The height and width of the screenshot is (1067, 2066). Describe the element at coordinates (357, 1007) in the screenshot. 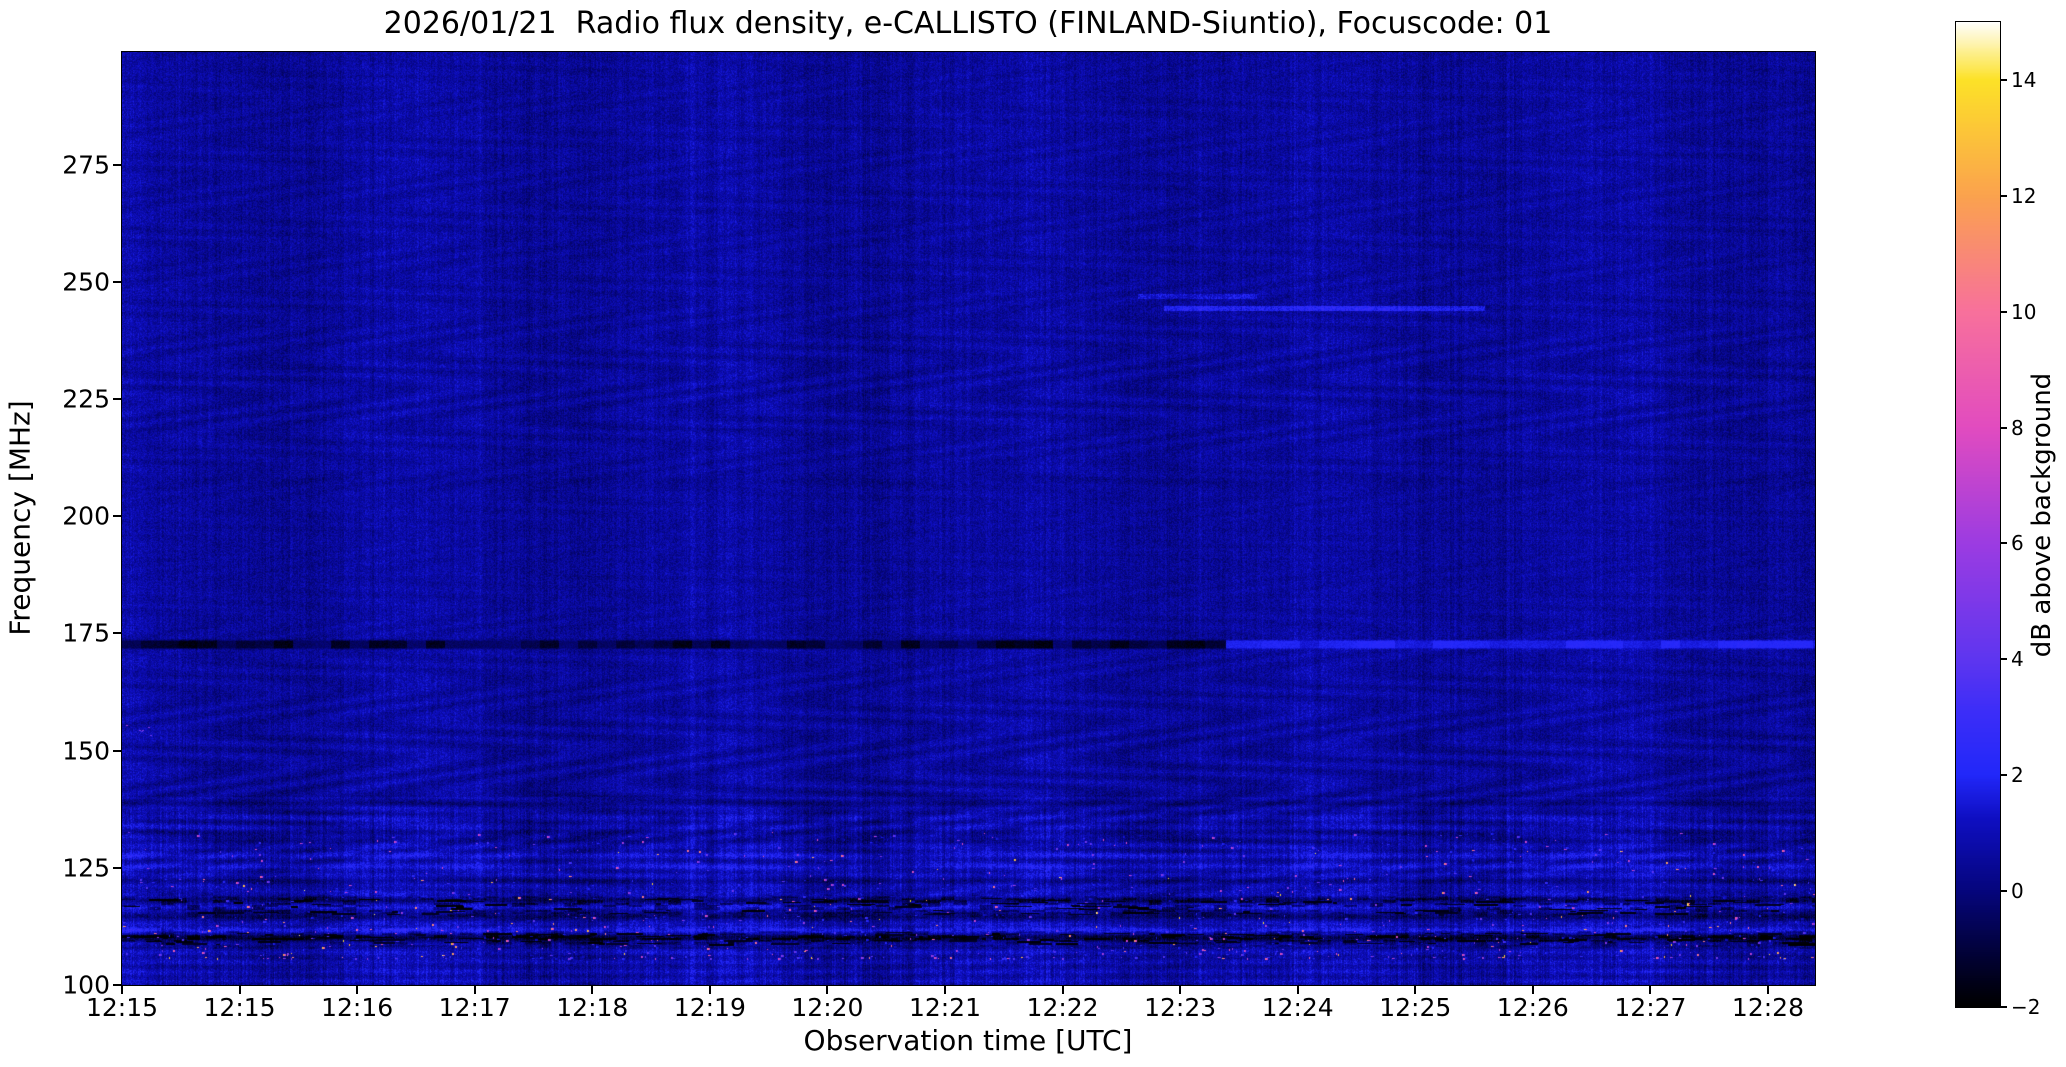

I see `x-tick-label: 12:16` at that location.